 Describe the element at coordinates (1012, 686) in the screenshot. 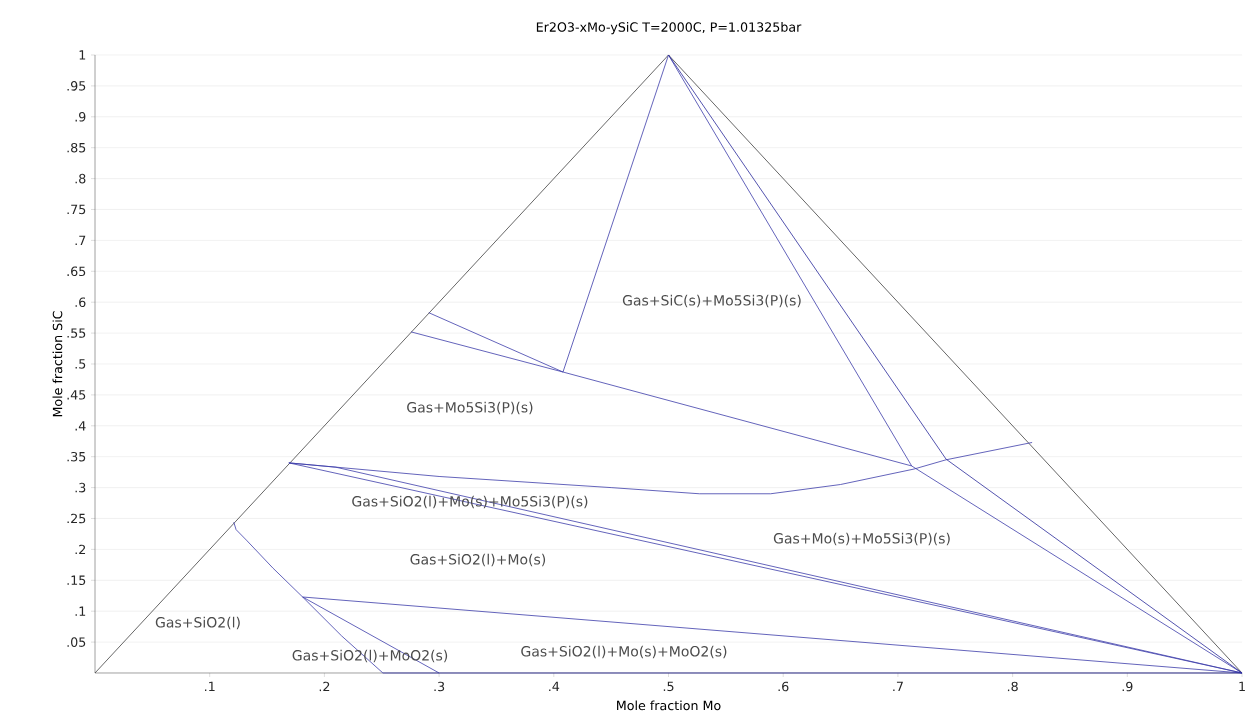

I see `x-tick-label: .8` at that location.